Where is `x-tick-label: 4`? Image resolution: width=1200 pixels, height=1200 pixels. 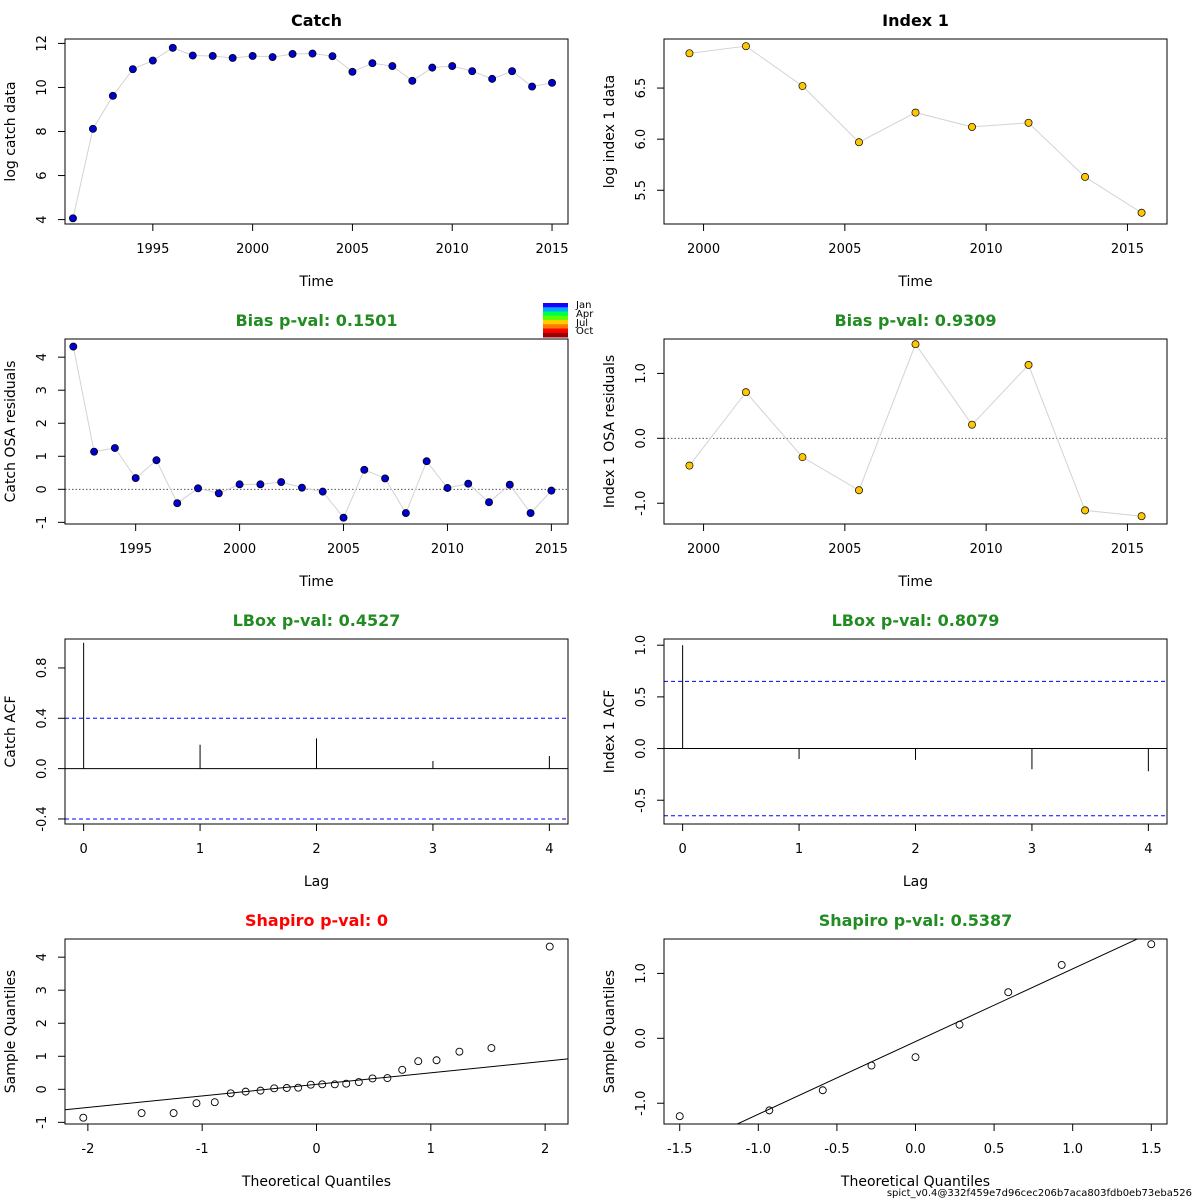 x-tick-label: 4 is located at coordinates (549, 849).